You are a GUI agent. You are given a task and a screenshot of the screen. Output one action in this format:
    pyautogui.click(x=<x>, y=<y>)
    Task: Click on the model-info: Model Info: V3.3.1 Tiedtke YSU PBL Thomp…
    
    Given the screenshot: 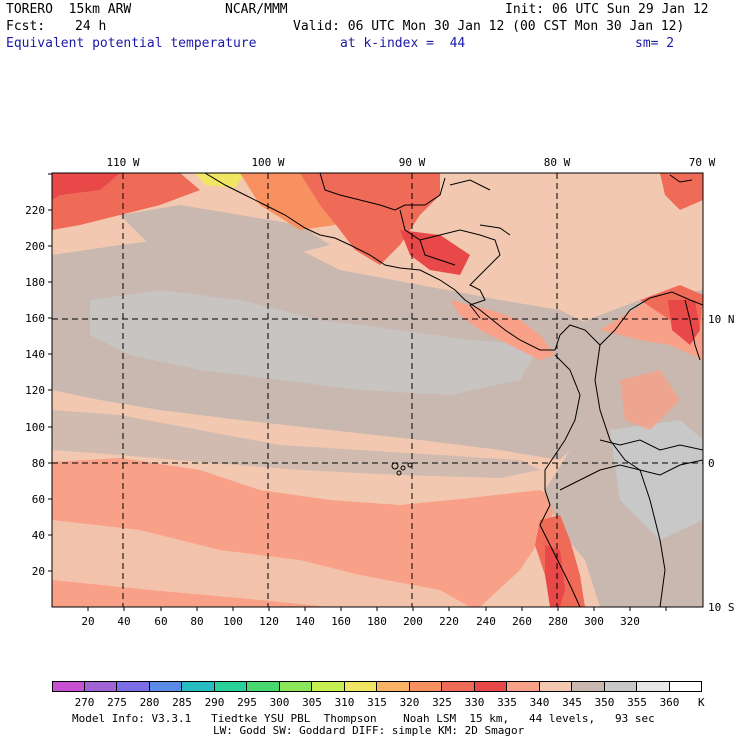 What is the action you would take?
    pyautogui.click(x=363, y=718)
    